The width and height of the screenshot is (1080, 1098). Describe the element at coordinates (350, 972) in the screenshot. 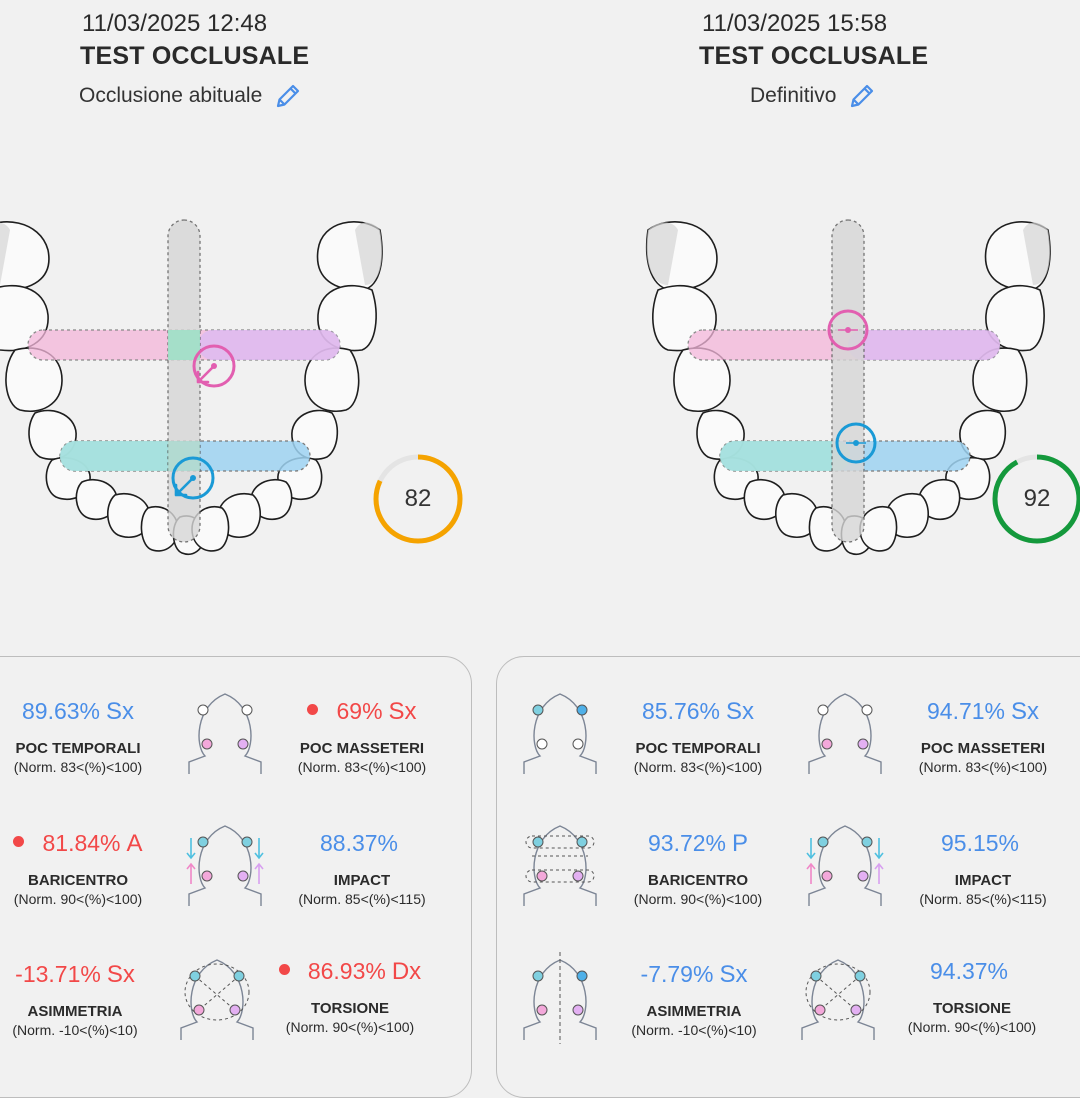

I see `metric-value-row: 86.93% Dx` at that location.